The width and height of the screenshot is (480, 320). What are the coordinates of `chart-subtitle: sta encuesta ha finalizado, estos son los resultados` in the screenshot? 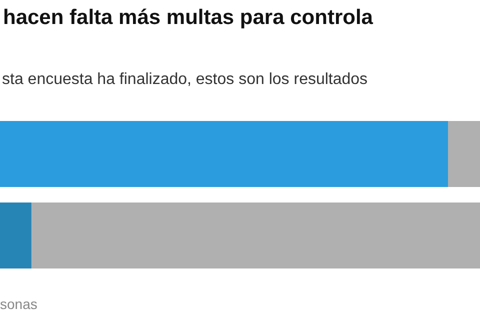 It's located at (185, 80).